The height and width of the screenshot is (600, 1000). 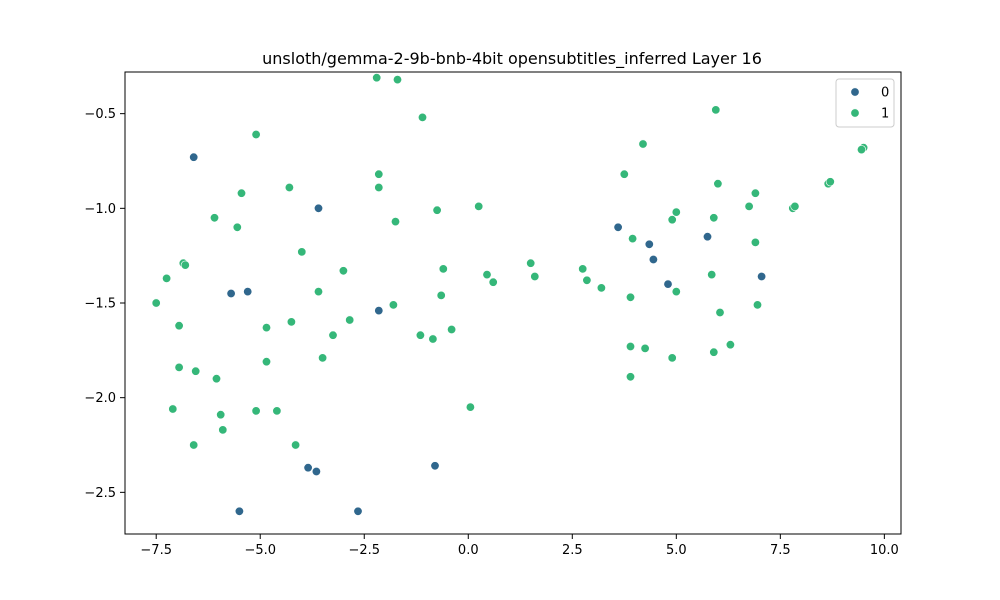 What do you see at coordinates (100, 114) in the screenshot?
I see `y-tick-label: −0.5` at bounding box center [100, 114].